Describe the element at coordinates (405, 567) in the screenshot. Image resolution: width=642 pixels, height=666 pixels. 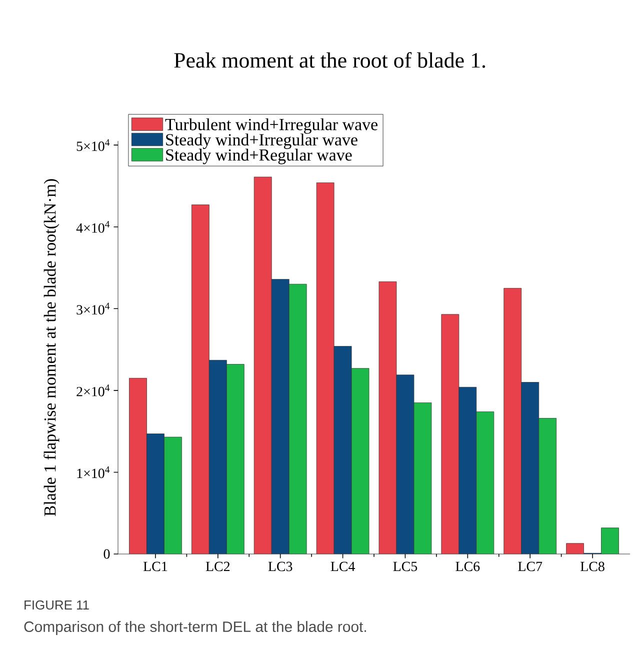
I see `x-tick-label: LC5` at that location.